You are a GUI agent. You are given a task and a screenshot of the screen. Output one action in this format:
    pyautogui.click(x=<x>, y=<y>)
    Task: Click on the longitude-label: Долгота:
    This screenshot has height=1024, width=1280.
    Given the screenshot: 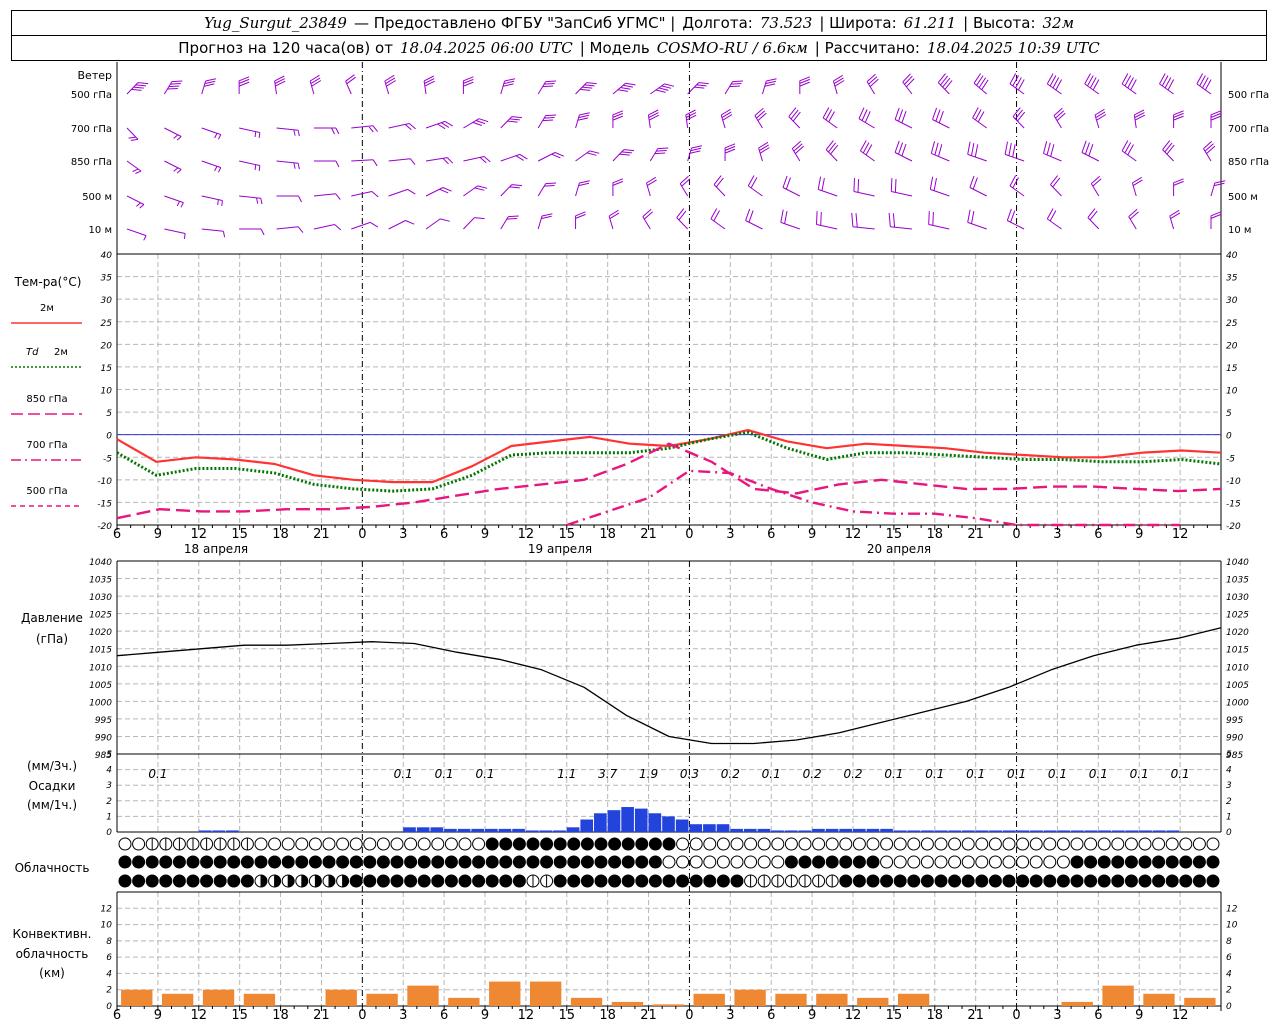 What is the action you would take?
    pyautogui.click(x=717, y=23)
    